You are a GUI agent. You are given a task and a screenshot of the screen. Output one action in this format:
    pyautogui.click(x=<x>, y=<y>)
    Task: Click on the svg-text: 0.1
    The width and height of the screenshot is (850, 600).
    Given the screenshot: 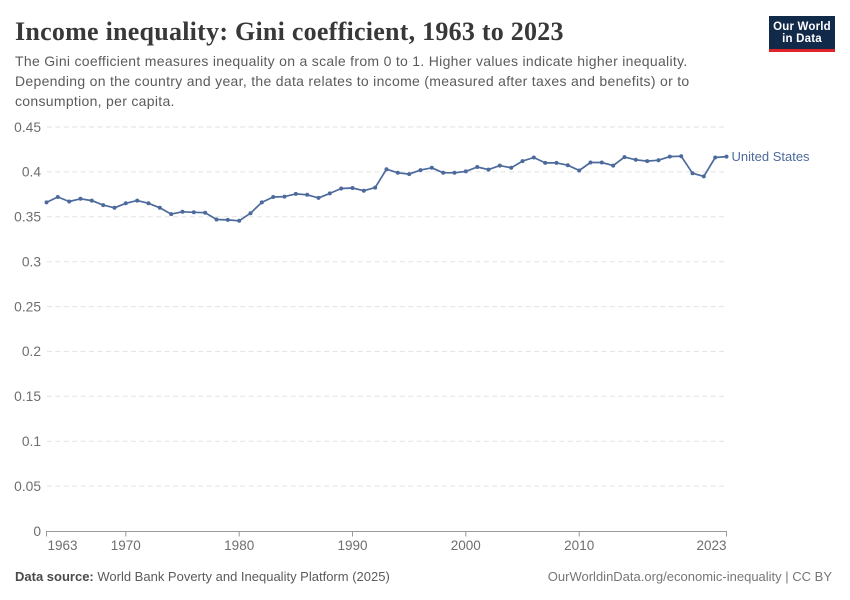 What is the action you would take?
    pyautogui.click(x=31, y=441)
    